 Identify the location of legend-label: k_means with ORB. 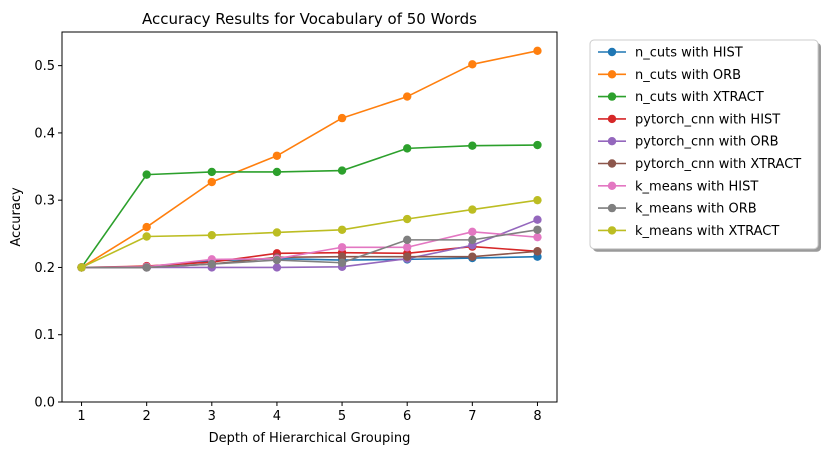
(696, 209).